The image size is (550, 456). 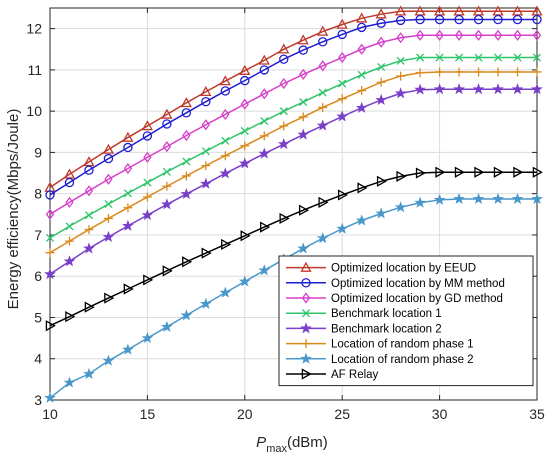 I want to click on y-tick-label: 4, so click(x=38, y=359).